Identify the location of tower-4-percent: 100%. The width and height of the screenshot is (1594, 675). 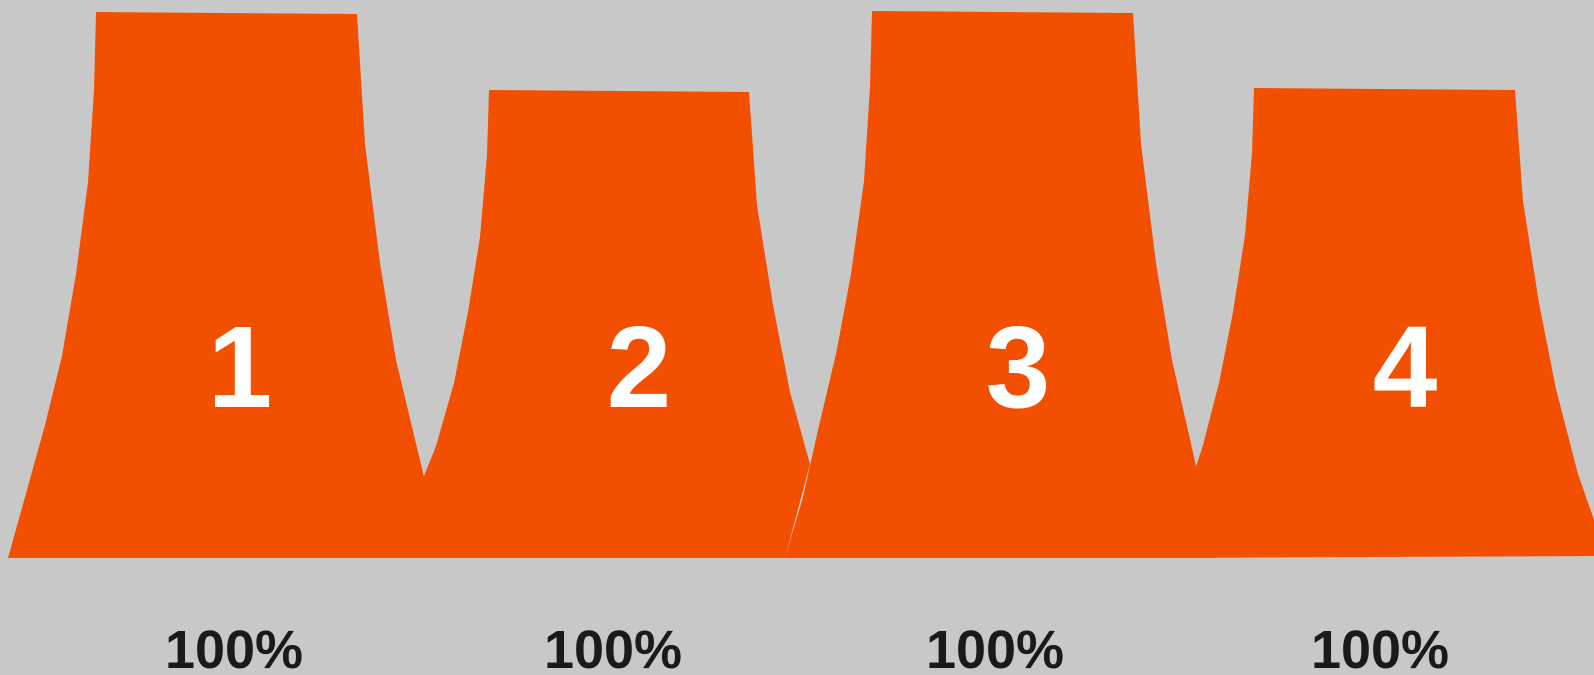
(1380, 647).